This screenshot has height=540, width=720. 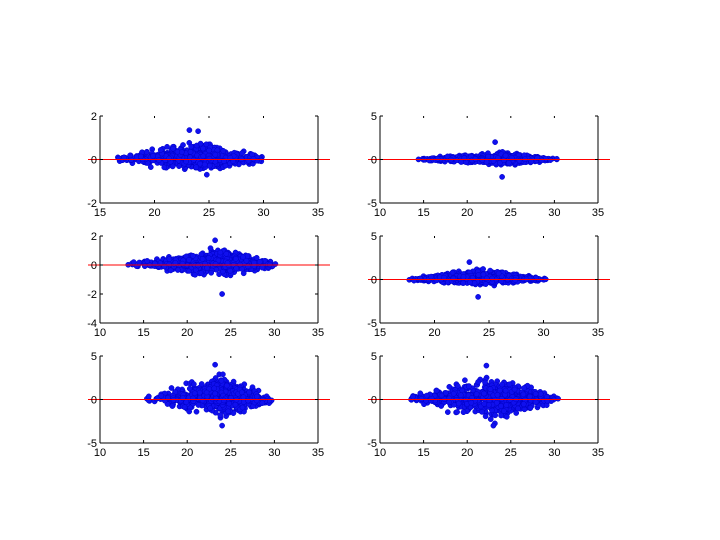 I want to click on subplot-6: 10 15 20 25 30 35-505, so click(x=488, y=405).